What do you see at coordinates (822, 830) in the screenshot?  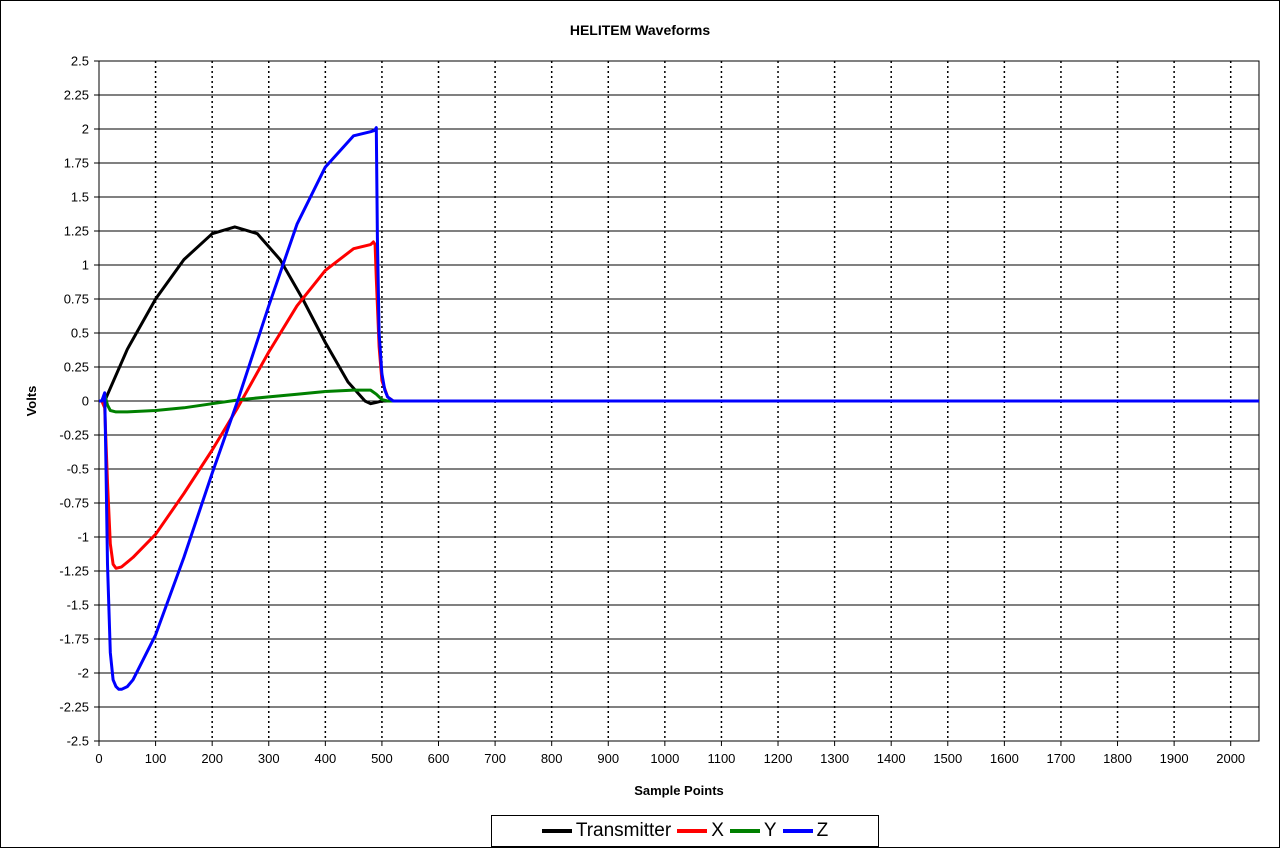 I see `legend-label: Z` at bounding box center [822, 830].